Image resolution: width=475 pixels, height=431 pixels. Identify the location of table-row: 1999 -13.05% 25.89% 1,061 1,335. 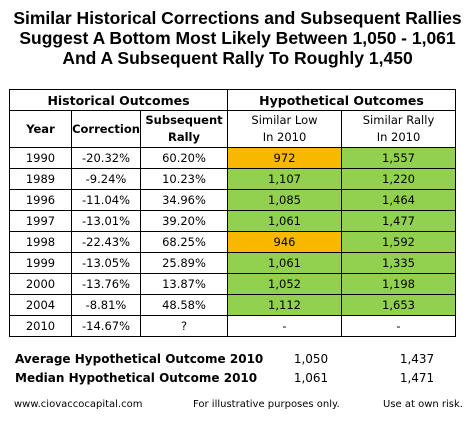
(232, 263).